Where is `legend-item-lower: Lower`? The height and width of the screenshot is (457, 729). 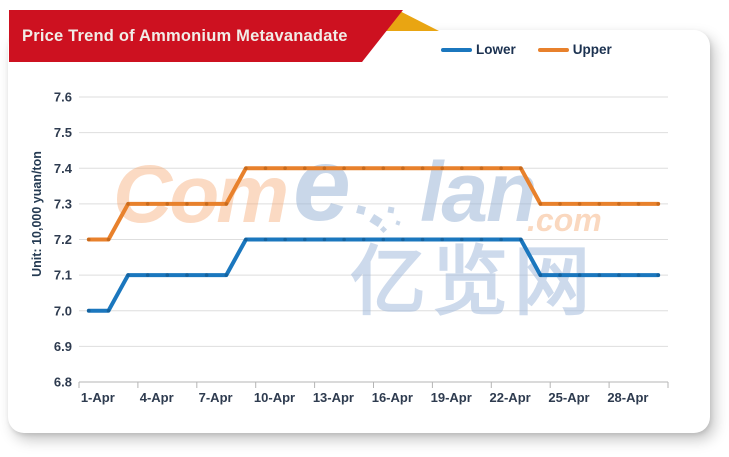 legend-item-lower: Lower is located at coordinates (478, 49).